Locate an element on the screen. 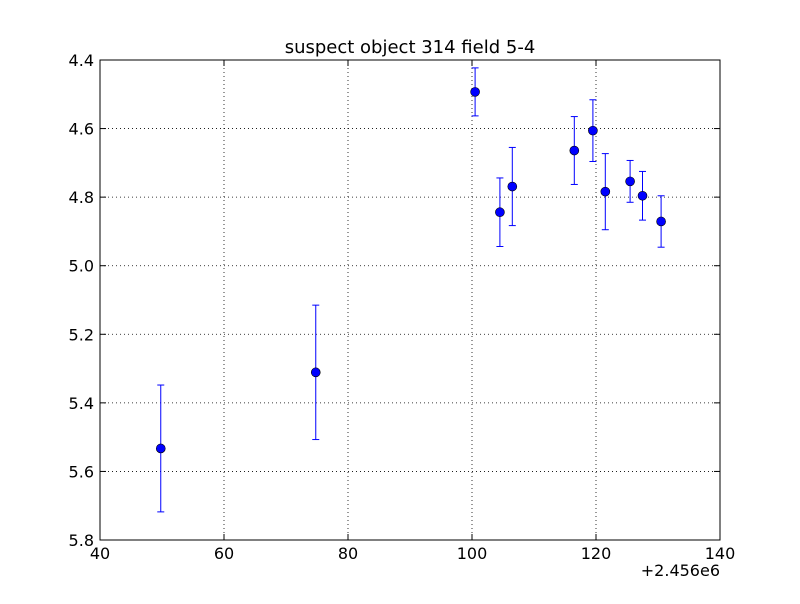 This screenshot has height=604, width=800. y-tick-label: 5.8 is located at coordinates (81, 540).